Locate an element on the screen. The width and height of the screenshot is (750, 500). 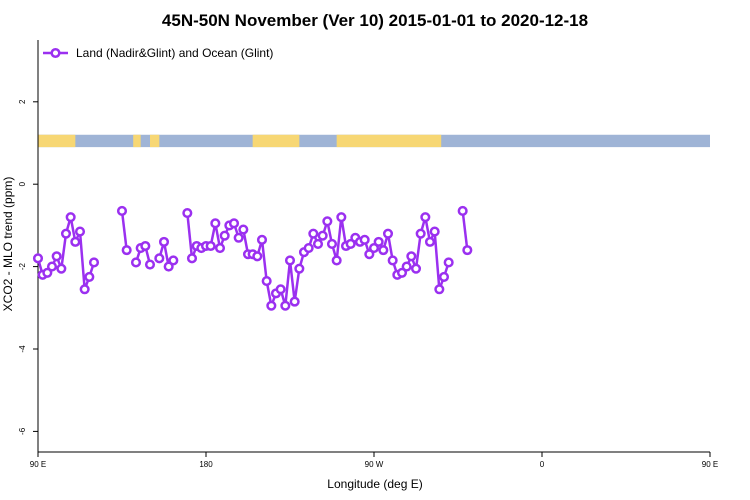
y-axis-label: XCO2 - MLO trend (ppm) is located at coordinates (8, 244).